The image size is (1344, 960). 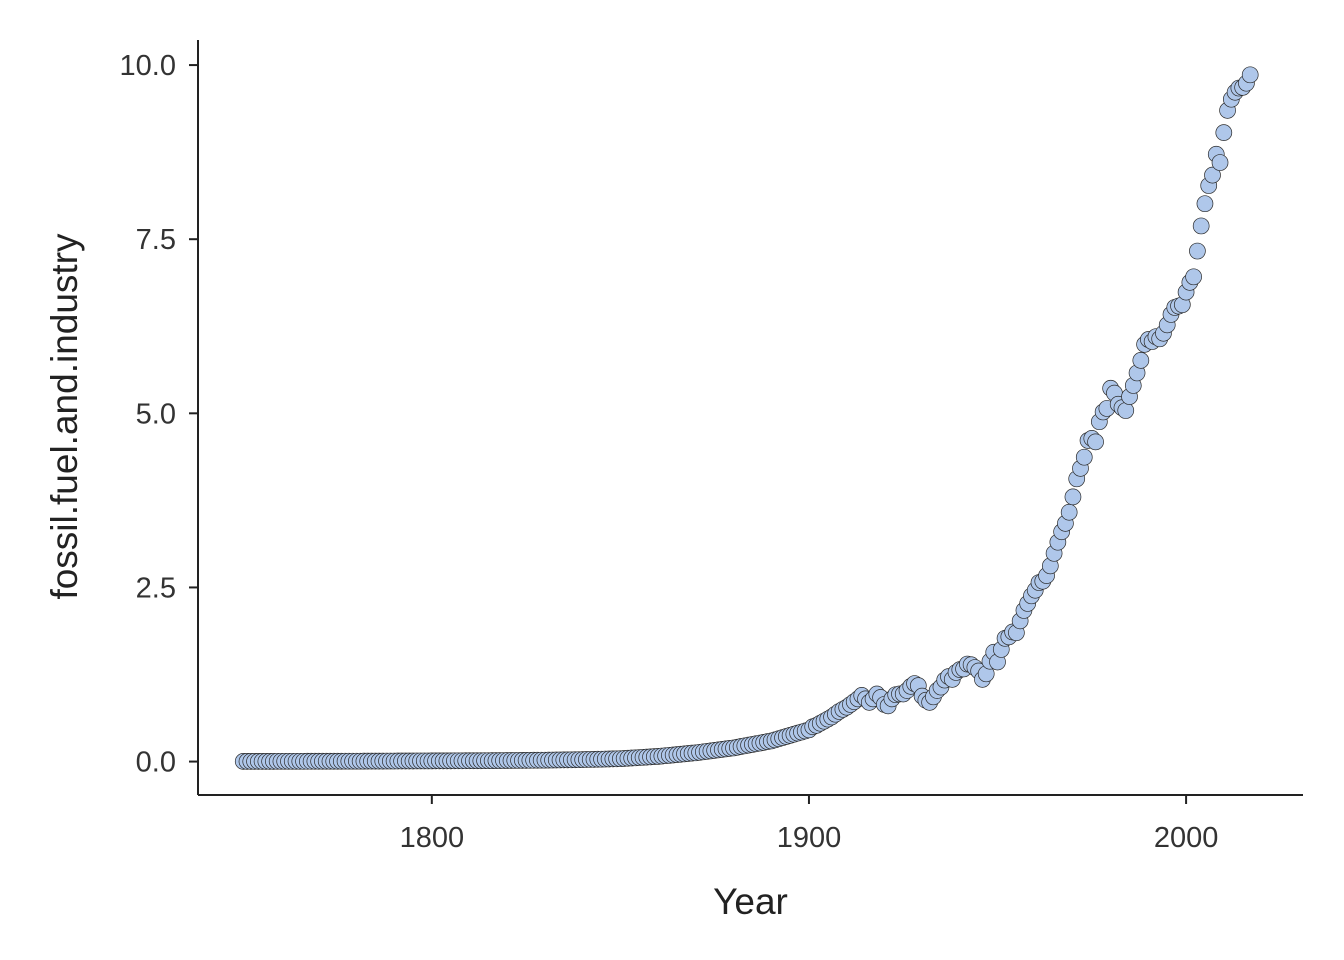 What do you see at coordinates (432, 838) in the screenshot?
I see `x-tick-label: 1800` at bounding box center [432, 838].